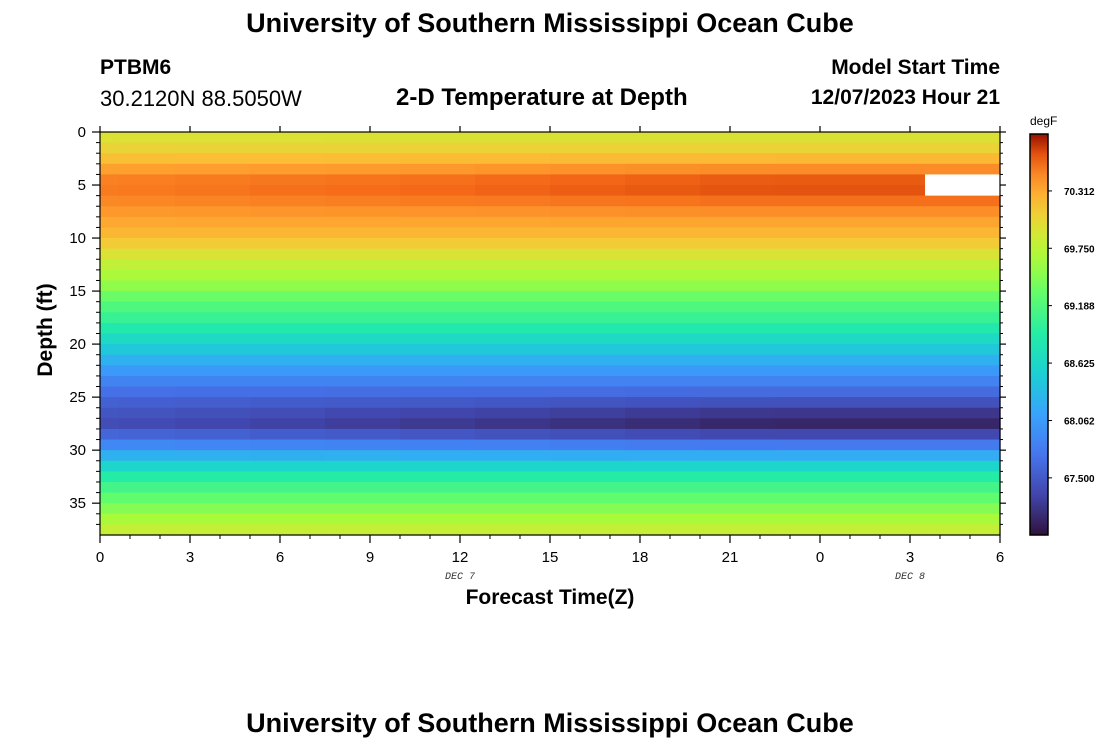 The width and height of the screenshot is (1100, 750). What do you see at coordinates (1079, 422) in the screenshot?
I see `colorbar-tick-label: 68.062` at bounding box center [1079, 422].